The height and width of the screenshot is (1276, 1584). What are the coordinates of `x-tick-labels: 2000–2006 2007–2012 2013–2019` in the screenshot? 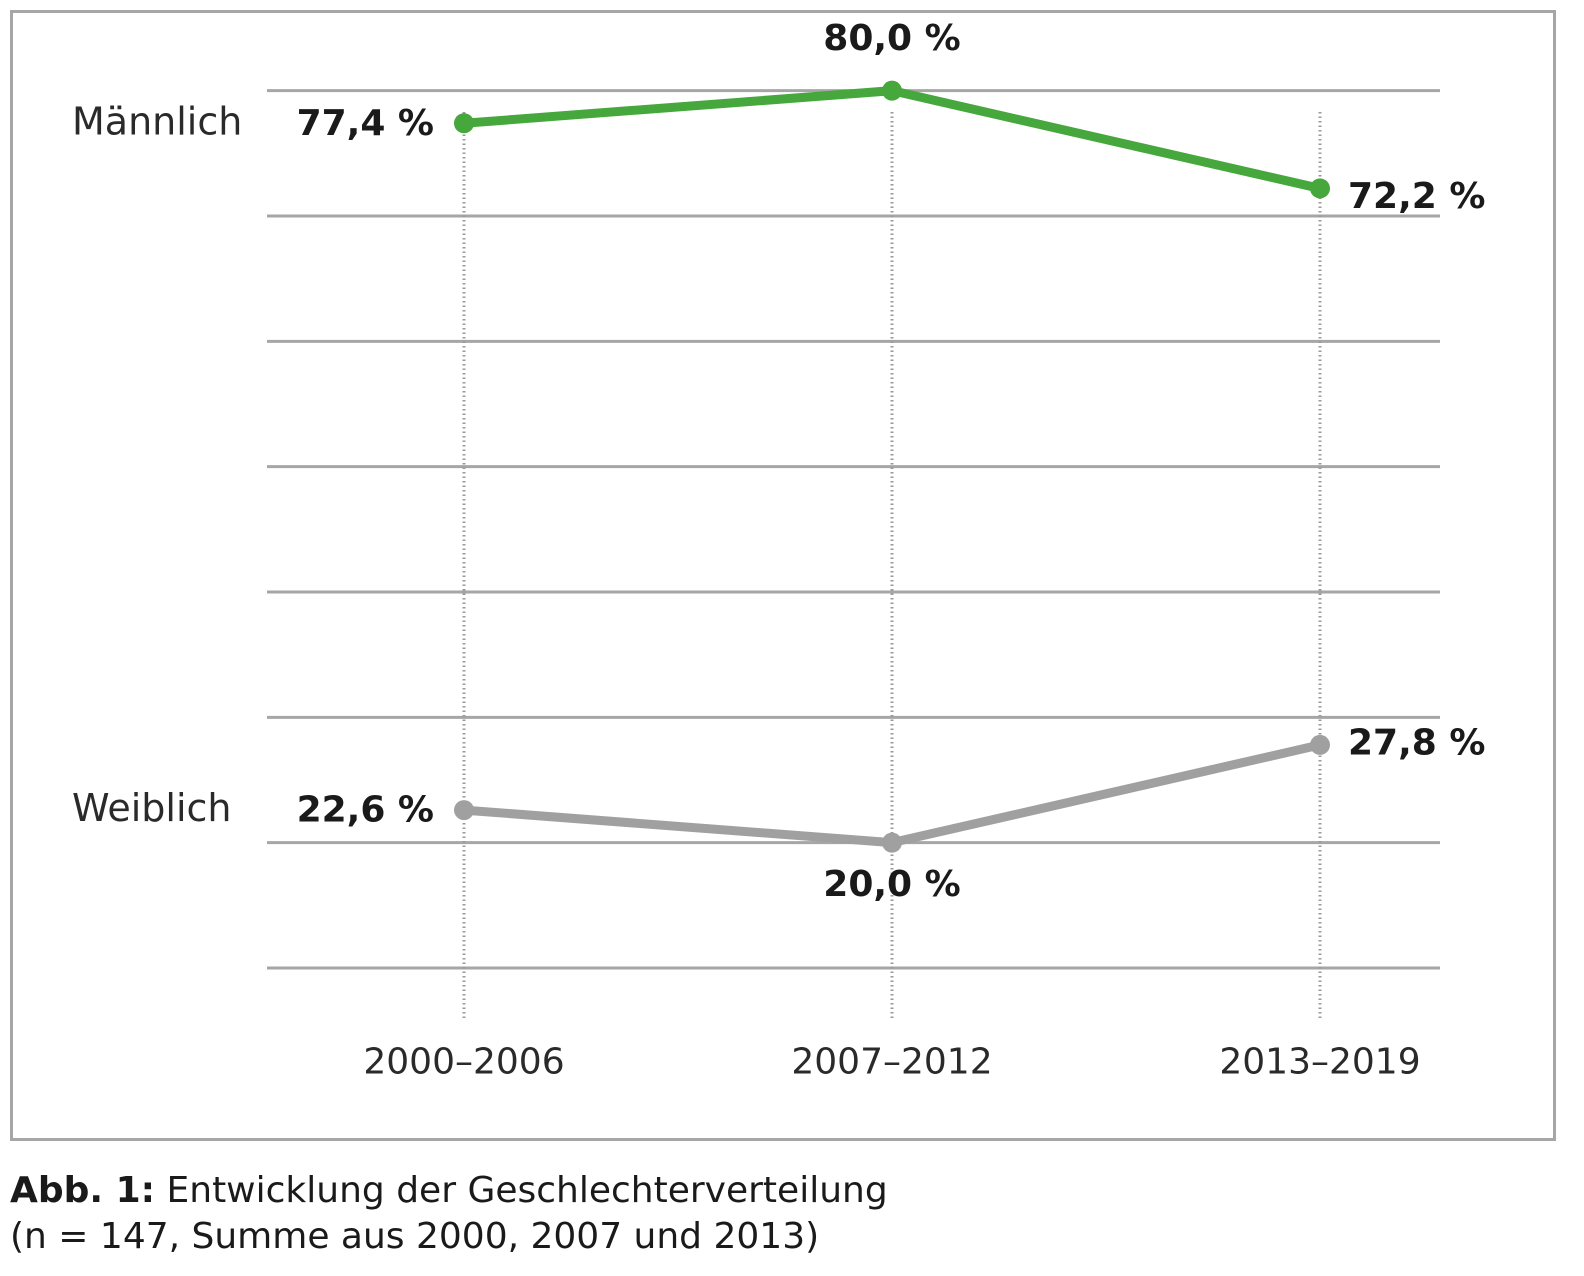 It's located at (891, 1062).